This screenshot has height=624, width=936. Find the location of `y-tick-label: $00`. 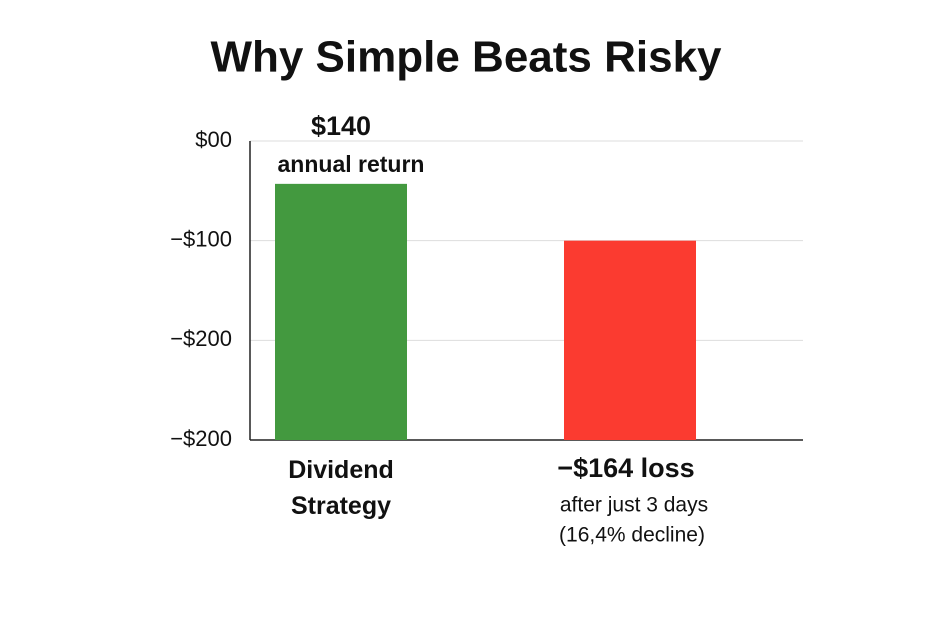

y-tick-label: $00 is located at coordinates (213, 139).